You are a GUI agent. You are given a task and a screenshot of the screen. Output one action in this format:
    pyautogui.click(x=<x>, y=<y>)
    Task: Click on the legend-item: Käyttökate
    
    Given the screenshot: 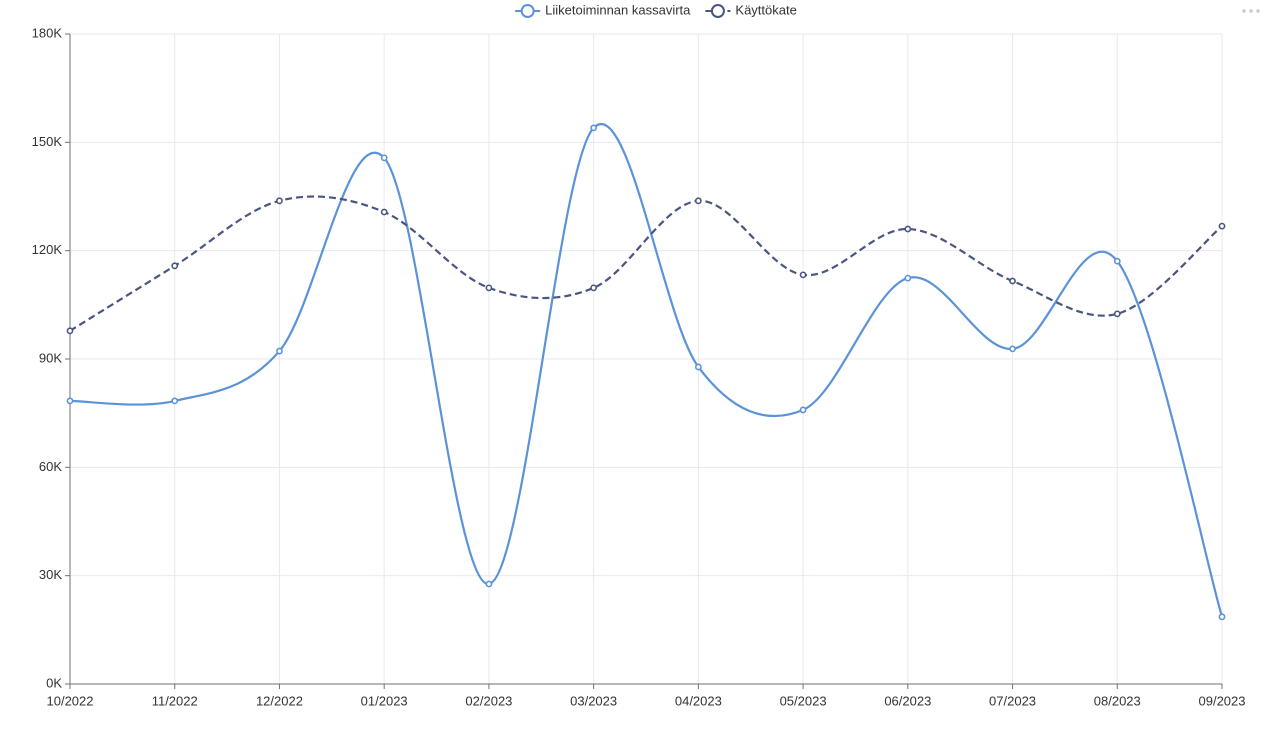 What is the action you would take?
    pyautogui.click(x=751, y=10)
    